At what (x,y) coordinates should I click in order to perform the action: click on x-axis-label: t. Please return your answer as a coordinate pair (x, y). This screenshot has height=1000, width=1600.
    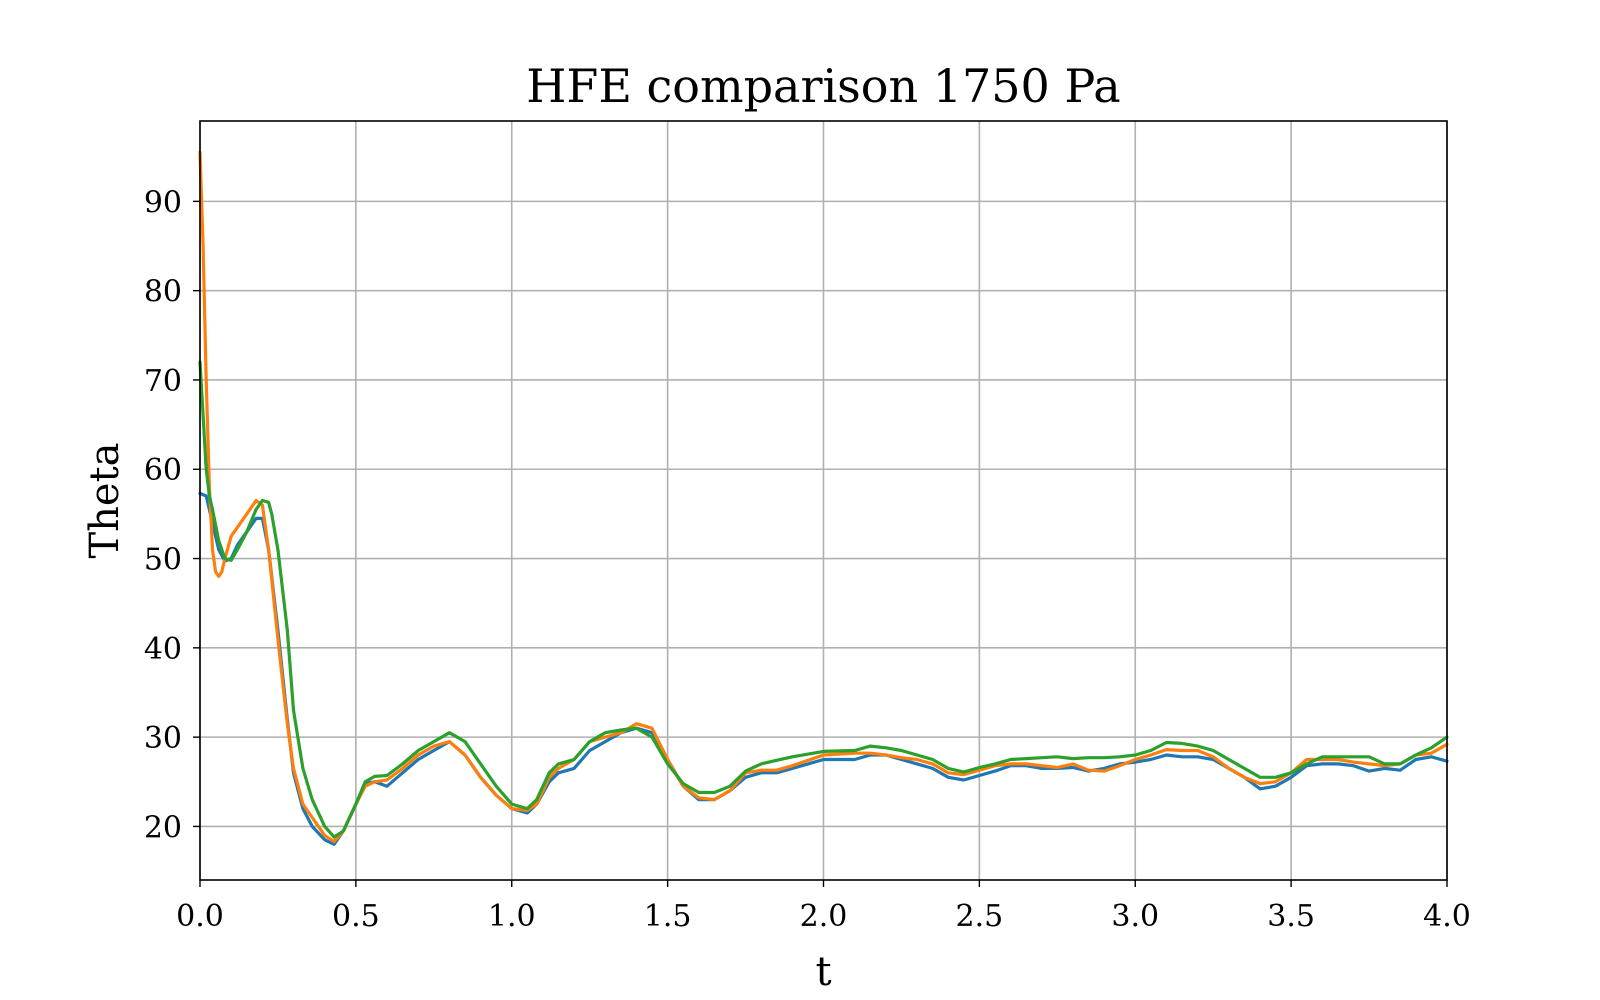
    Looking at the image, I should click on (823, 972).